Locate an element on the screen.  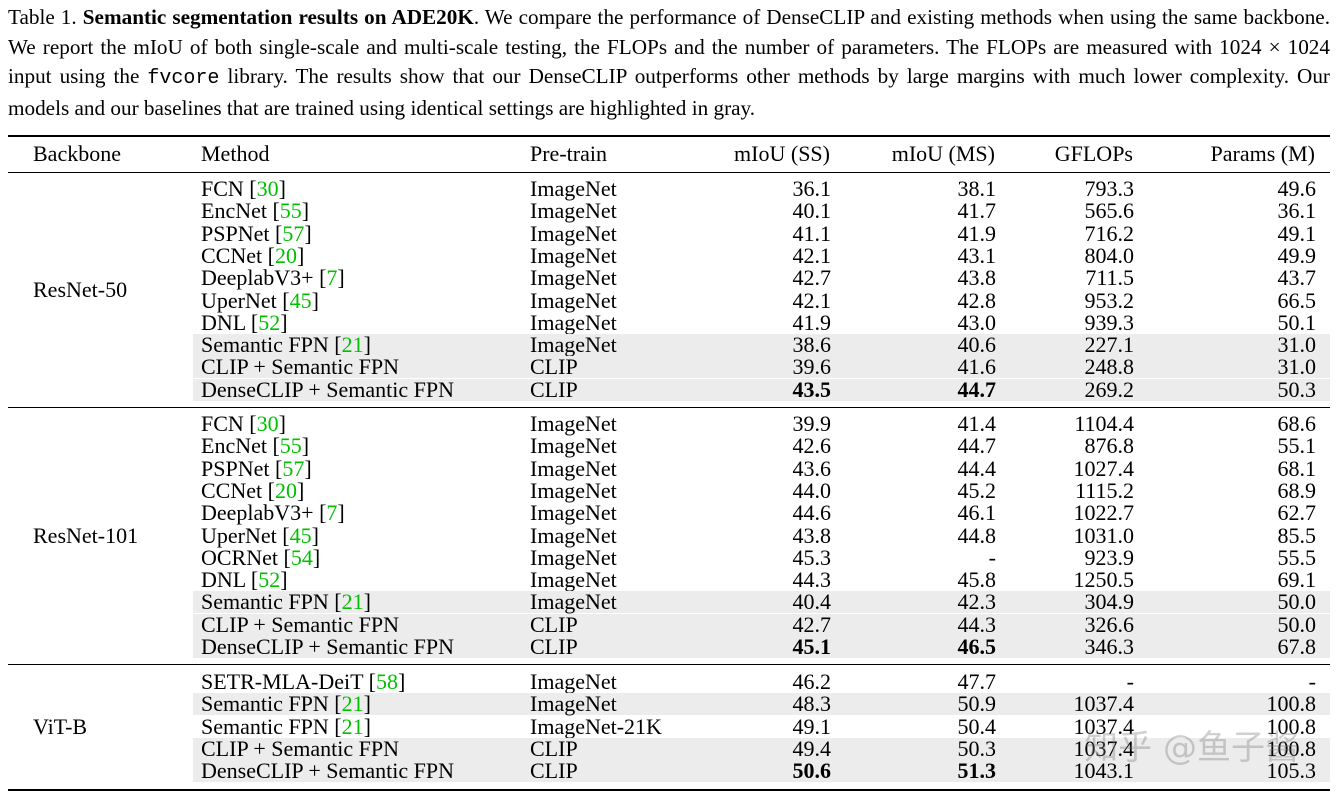
citation-link: 54 is located at coordinates (301, 557).